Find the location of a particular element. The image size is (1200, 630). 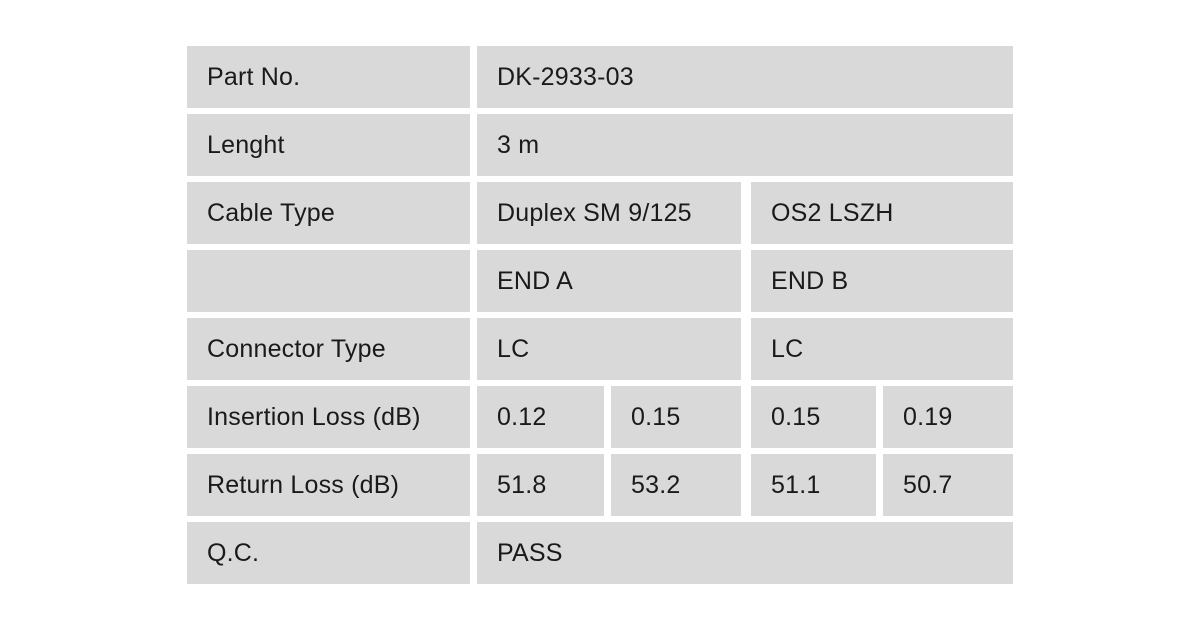

return-loss-label: Return Loss (dB) is located at coordinates (328, 485).